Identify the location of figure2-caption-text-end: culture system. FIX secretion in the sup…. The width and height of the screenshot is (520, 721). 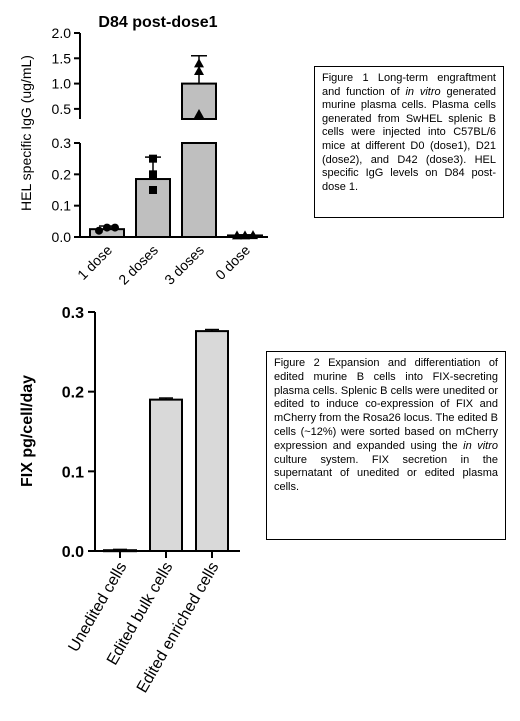
(386, 473).